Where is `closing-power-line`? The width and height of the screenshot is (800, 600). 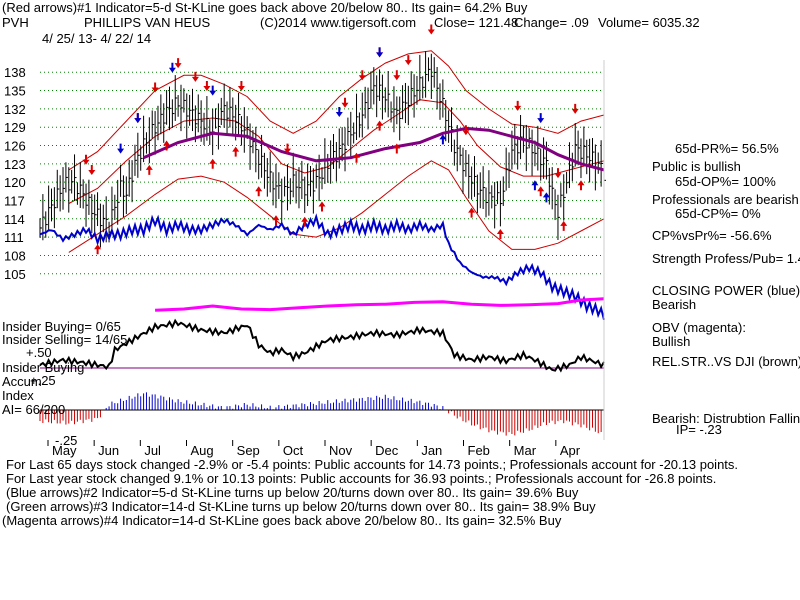
closing-power-line is located at coordinates (322, 267).